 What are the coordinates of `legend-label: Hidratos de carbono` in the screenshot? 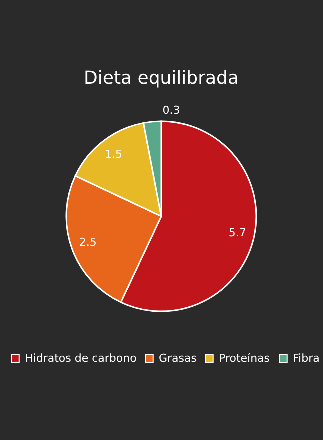 It's located at (81, 358).